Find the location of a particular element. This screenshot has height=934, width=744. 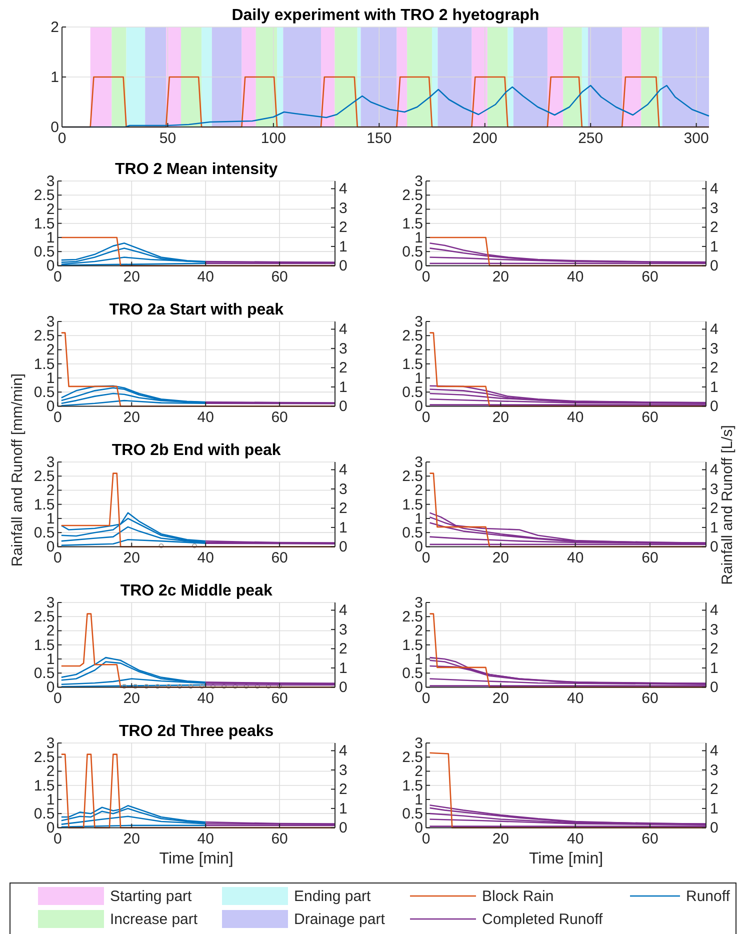

chart-title: TRO 2a Start with peak is located at coordinates (196, 310).